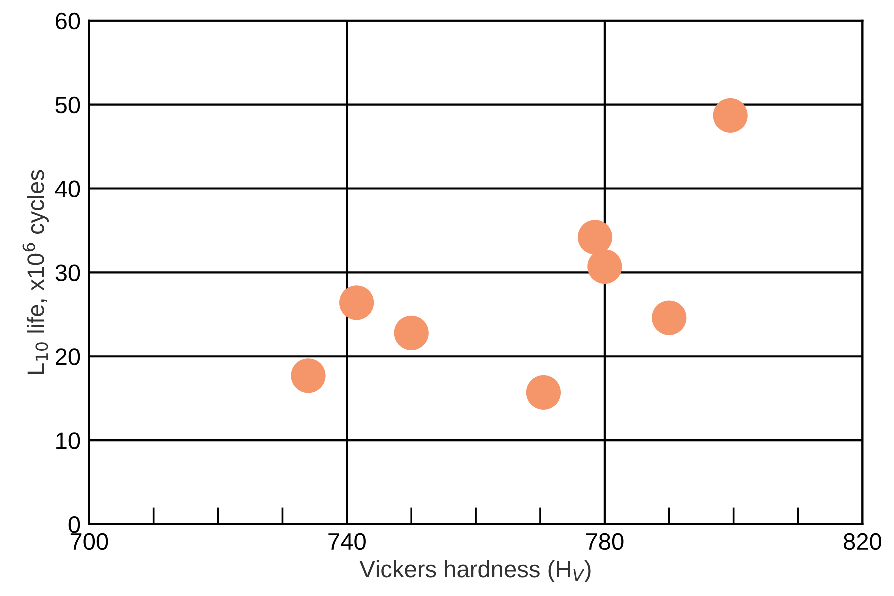 The width and height of the screenshot is (894, 596). What do you see at coordinates (67, 189) in the screenshot?
I see `y-tick-label: 40` at bounding box center [67, 189].